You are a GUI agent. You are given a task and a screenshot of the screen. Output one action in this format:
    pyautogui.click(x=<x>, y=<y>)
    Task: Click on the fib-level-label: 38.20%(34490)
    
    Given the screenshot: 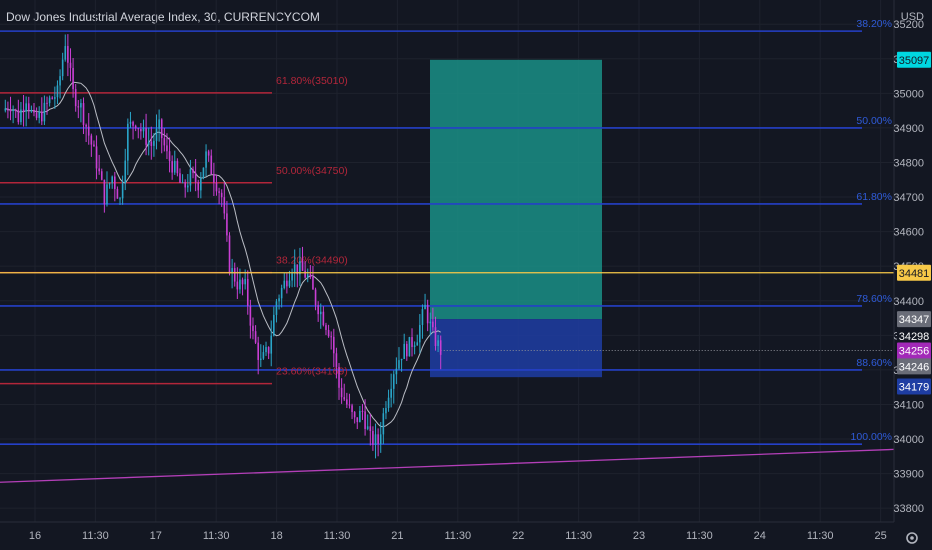 What is the action you would take?
    pyautogui.click(x=312, y=261)
    